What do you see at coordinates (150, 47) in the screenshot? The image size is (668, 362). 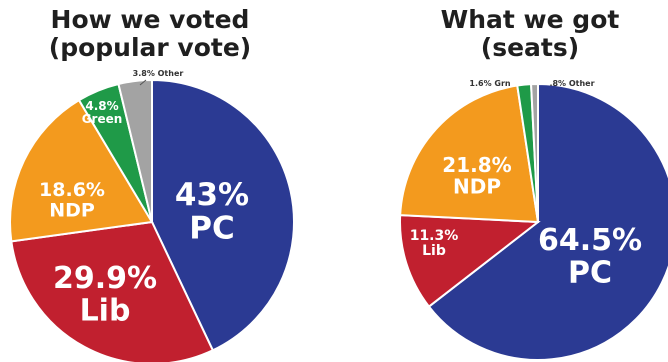 I see `chart-title-line: (popular vote)` at bounding box center [150, 47].